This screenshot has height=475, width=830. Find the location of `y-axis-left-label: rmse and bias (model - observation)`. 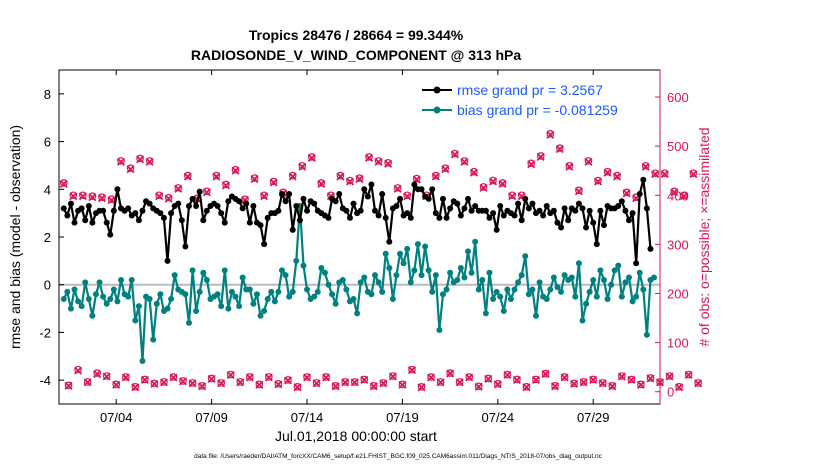

y-axis-left-label: rmse and bias (model - observation) is located at coordinates (15, 237).